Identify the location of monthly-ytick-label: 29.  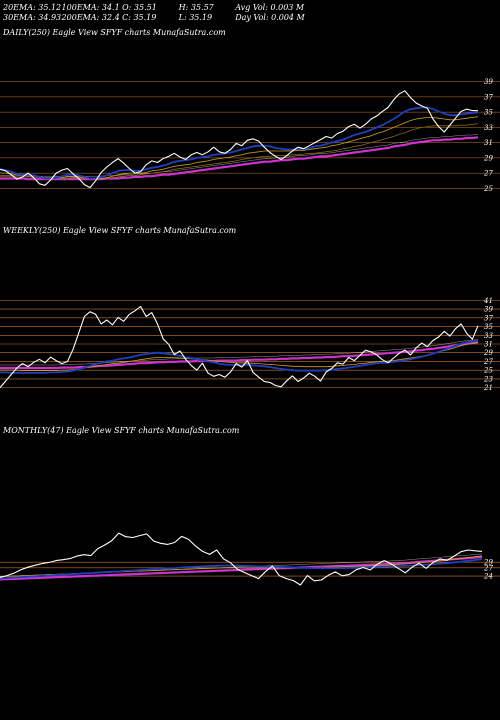
(488, 563).